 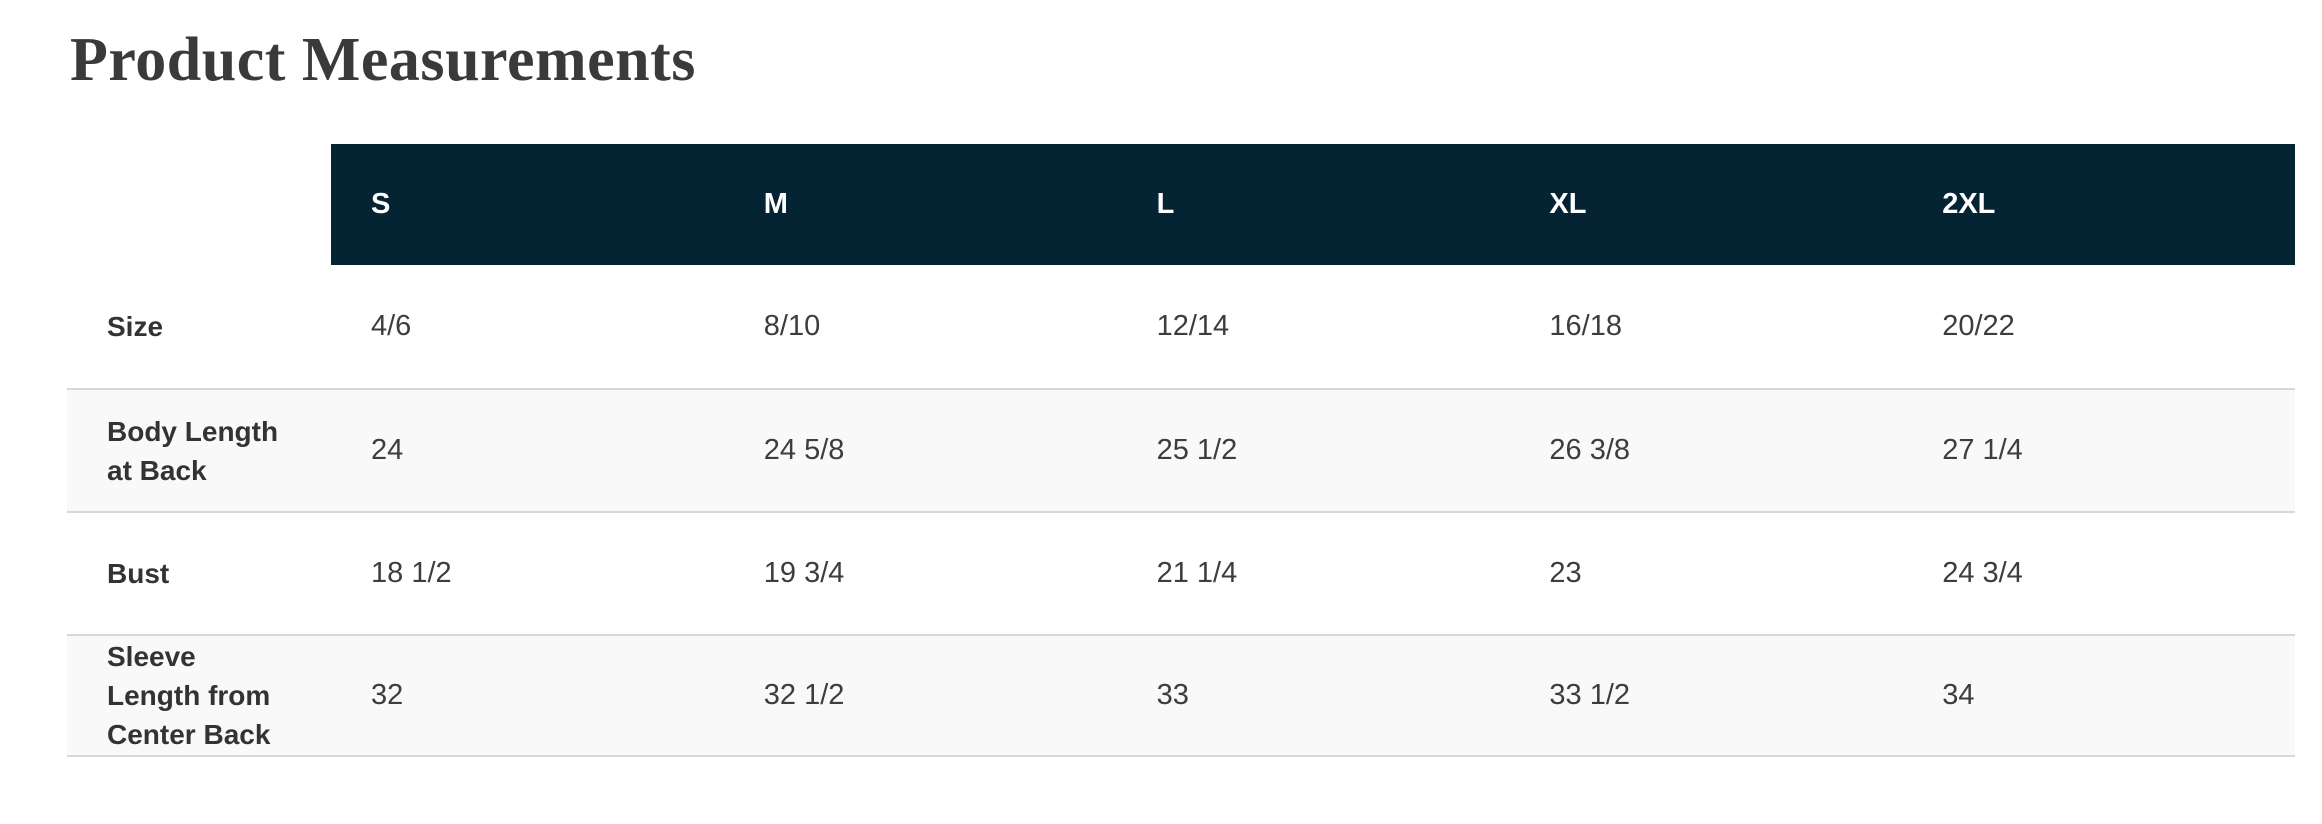 What do you see at coordinates (1313, 205) in the screenshot?
I see `column-header-l: L` at bounding box center [1313, 205].